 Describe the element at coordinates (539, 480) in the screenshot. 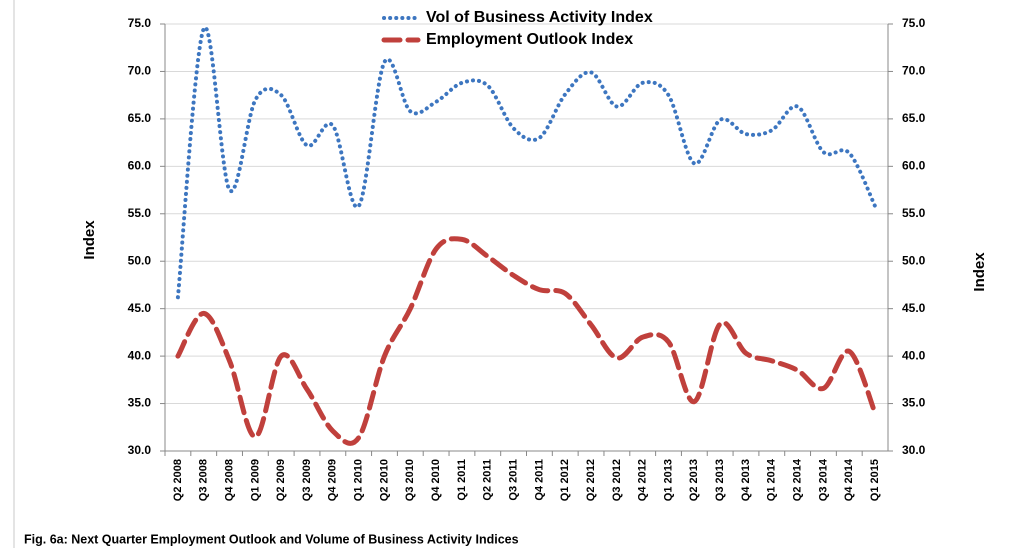

I see `x-tick-label: Q4 2011` at that location.